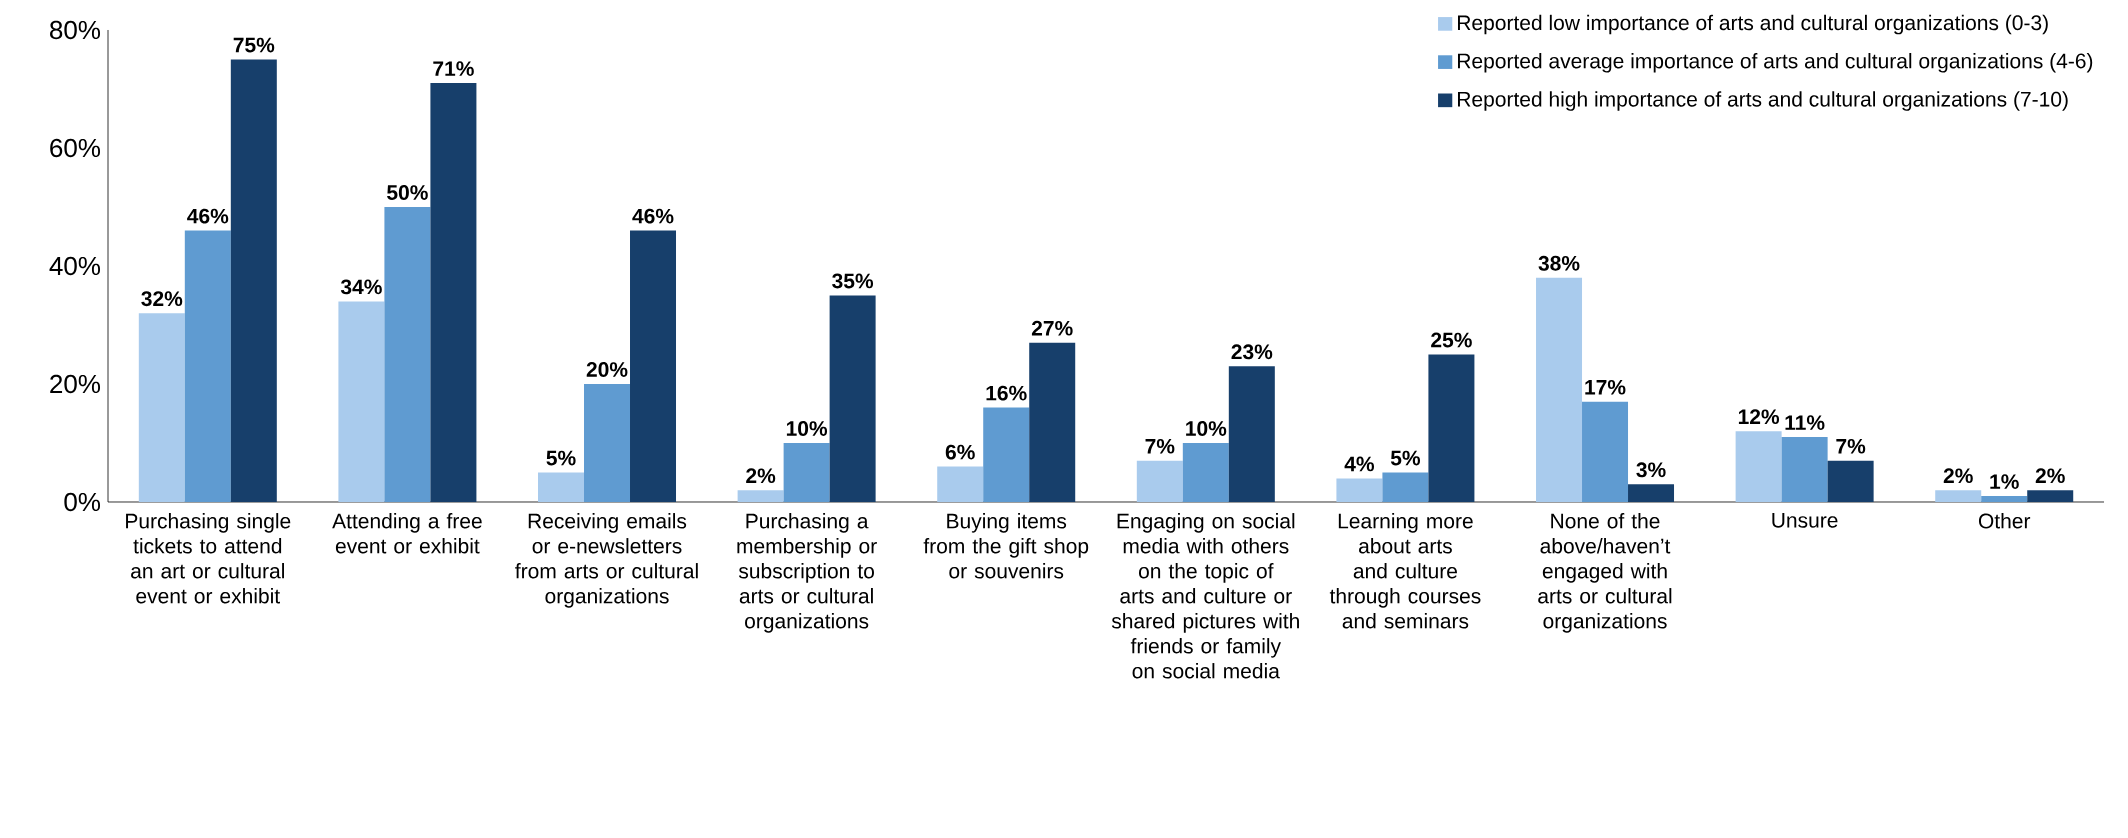 Image resolution: width=2128 pixels, height=838 pixels. I want to click on y-tick-label: 0%, so click(82, 502).